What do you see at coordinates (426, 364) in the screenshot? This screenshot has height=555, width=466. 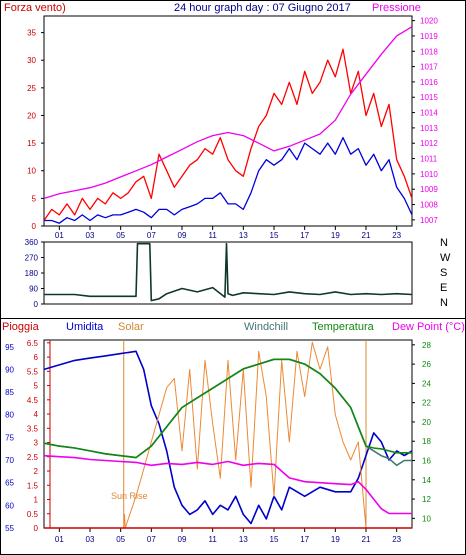 I see `temp-y-tick-label: 26` at bounding box center [426, 364].